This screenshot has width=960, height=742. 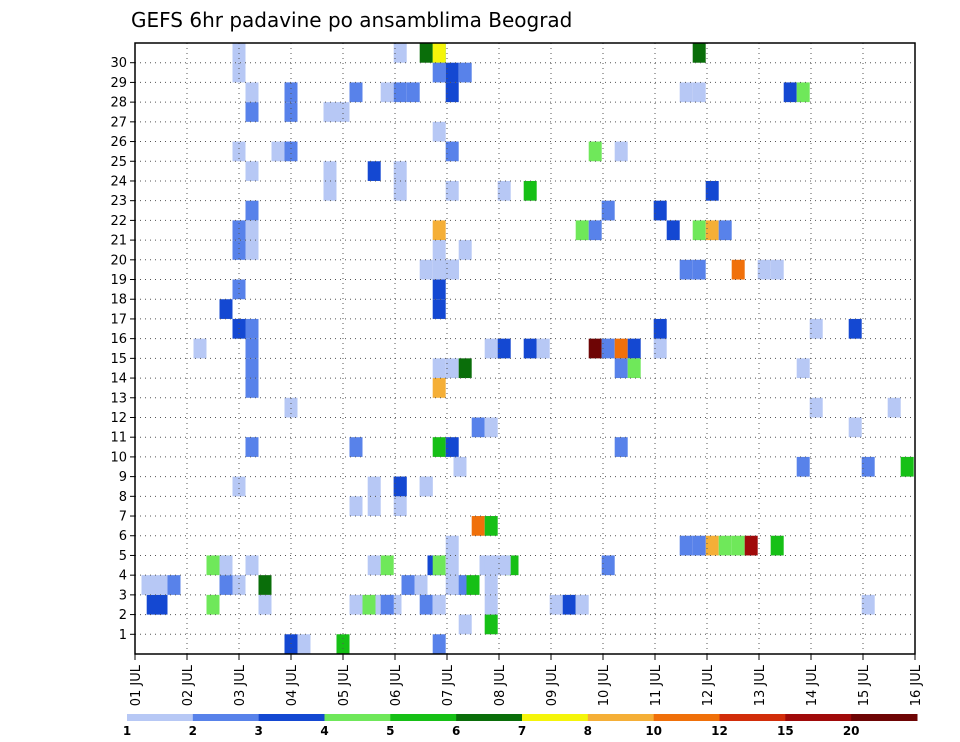 I want to click on colorbar-label: 3, so click(x=258, y=731).